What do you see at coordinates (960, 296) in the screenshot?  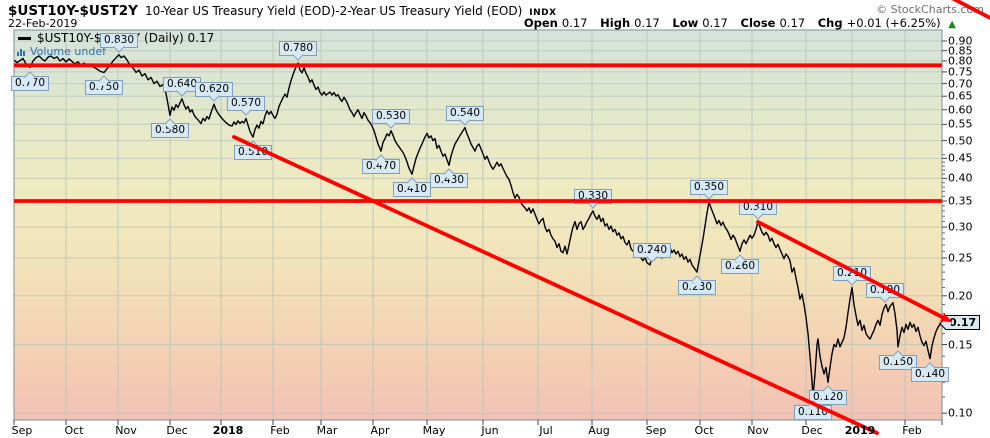 I see `y-axis-label: 0.20` at bounding box center [960, 296].